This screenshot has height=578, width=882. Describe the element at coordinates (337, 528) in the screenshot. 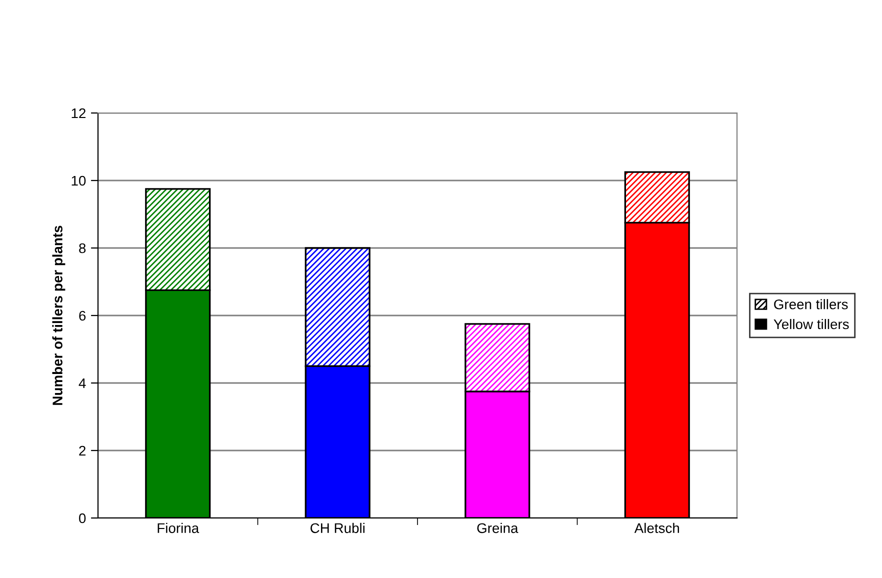

I see `x-tick-label: CH Rubli` at that location.